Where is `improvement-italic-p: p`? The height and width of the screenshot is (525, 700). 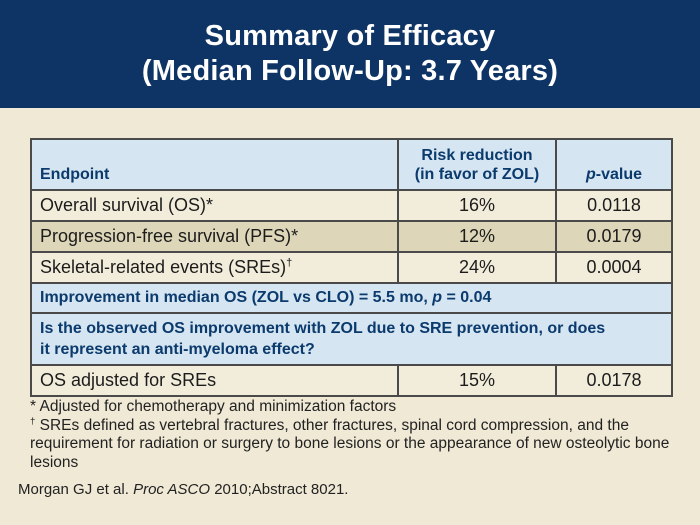 improvement-italic-p: p is located at coordinates (437, 297).